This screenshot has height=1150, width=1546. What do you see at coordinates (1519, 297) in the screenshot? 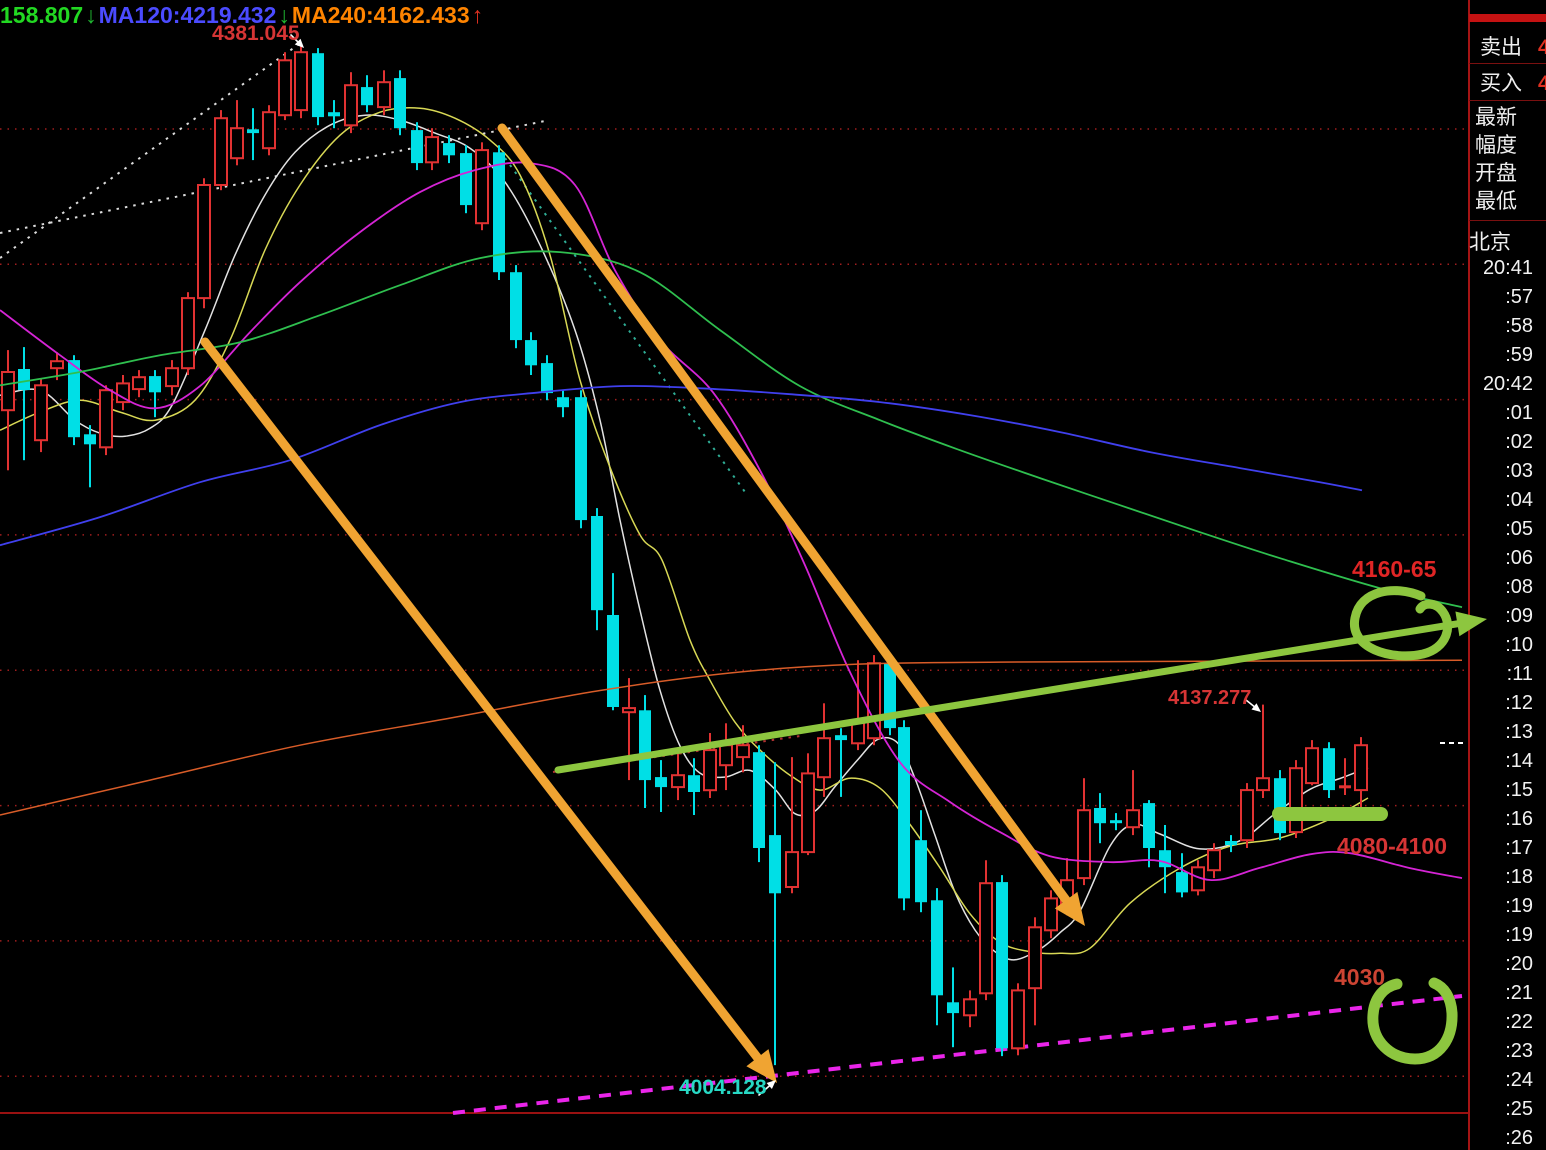
I see `time-cell: :57` at bounding box center [1519, 297].